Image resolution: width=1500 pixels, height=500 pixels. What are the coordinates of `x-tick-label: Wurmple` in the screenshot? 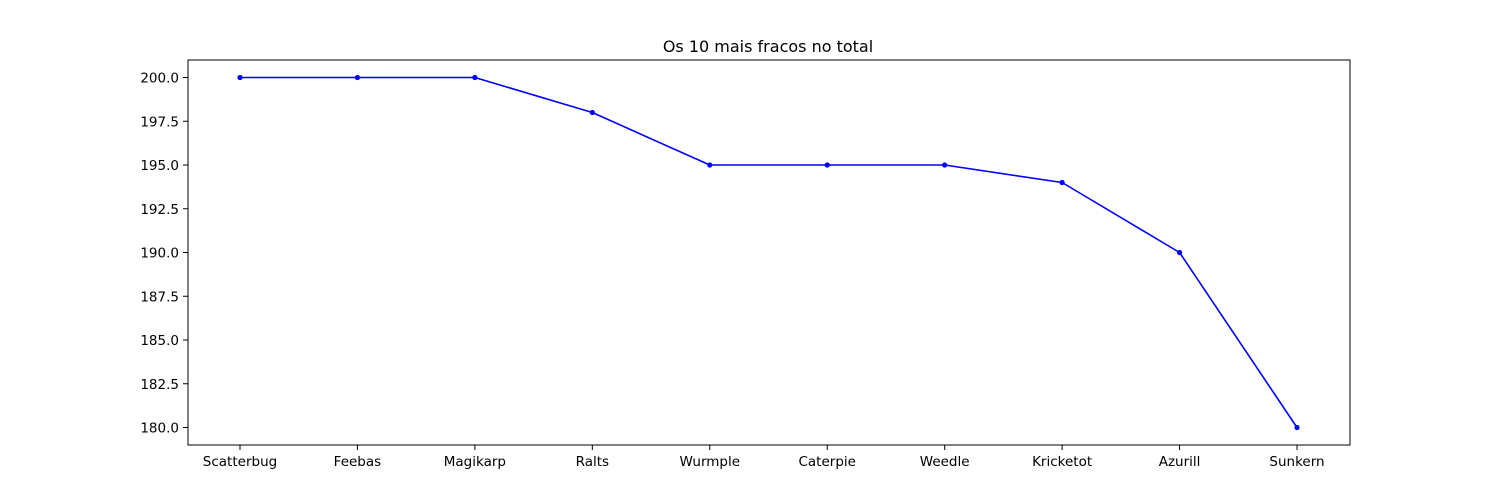 It's located at (710, 462).